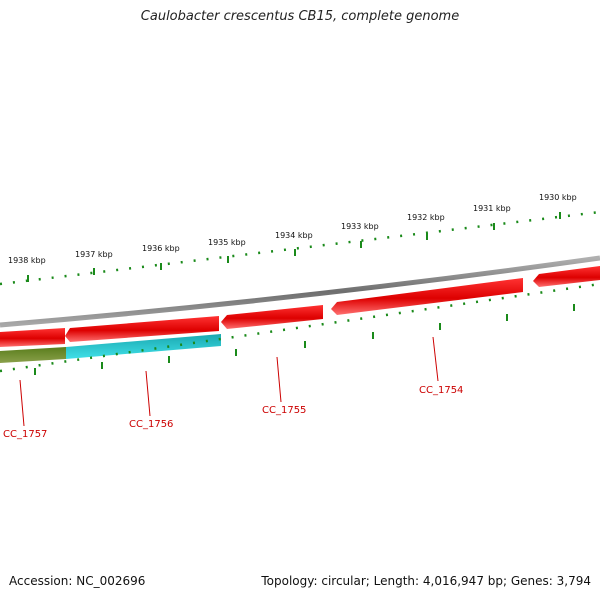 The height and width of the screenshot is (600, 600). I want to click on gene-track, so click(300, 306).